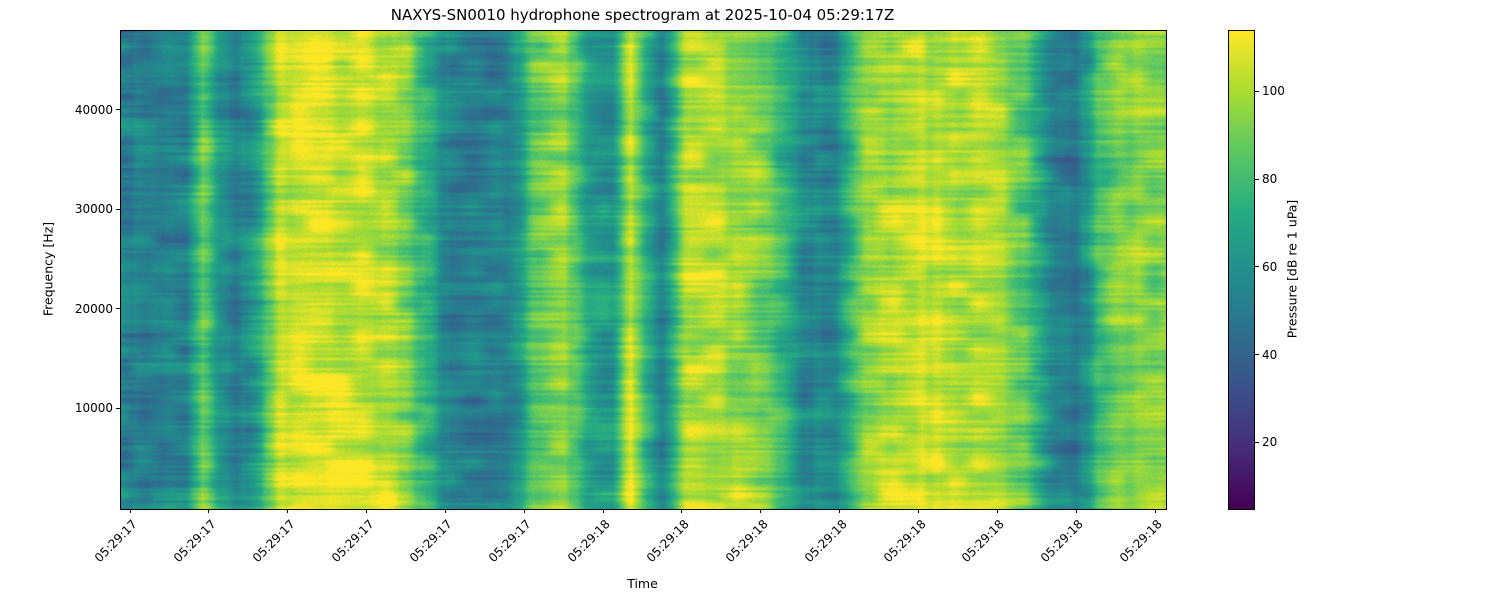 This screenshot has height=600, width=1500. I want to click on colorbar, so click(1241, 270).